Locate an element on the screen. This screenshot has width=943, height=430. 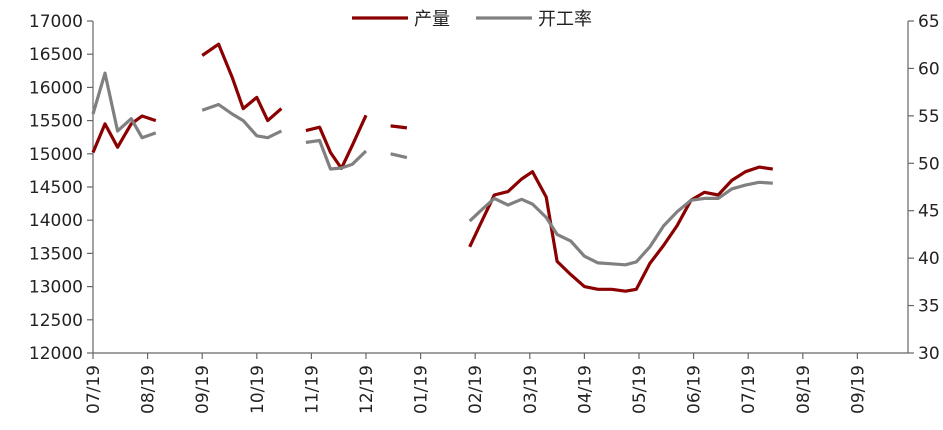
legend-label-1: 开工率 is located at coordinates (565, 19).